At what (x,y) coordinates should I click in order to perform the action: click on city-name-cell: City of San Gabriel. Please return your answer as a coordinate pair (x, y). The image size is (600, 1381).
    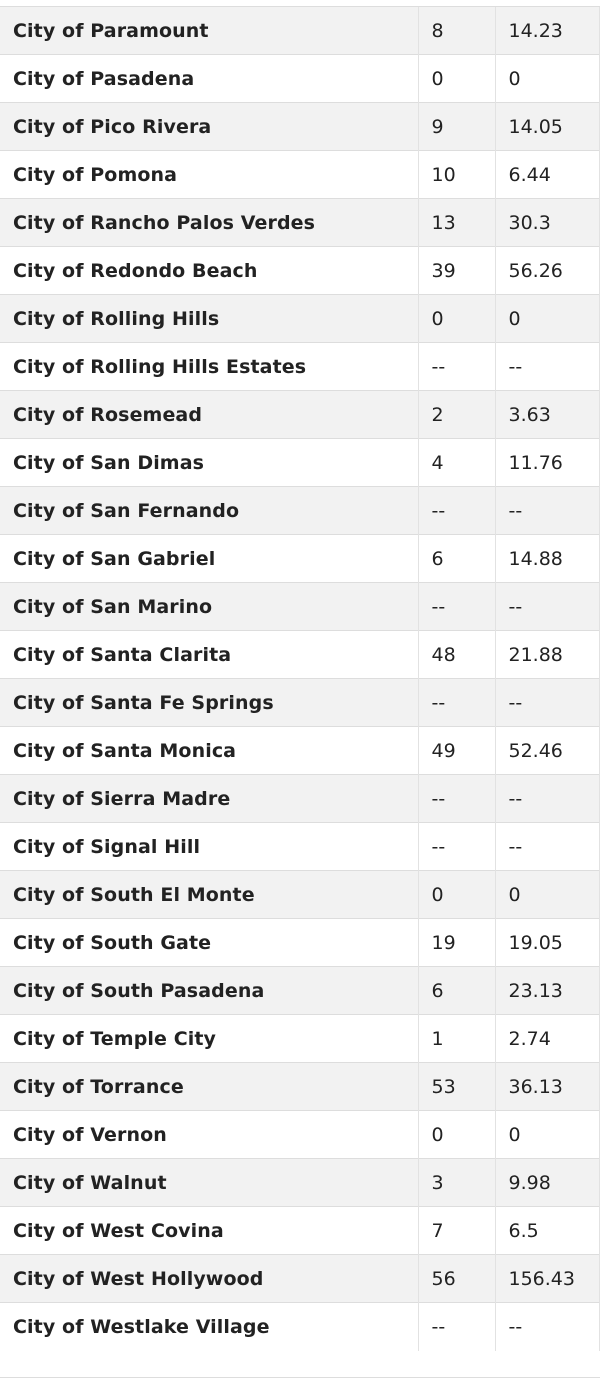
    Looking at the image, I should click on (209, 558).